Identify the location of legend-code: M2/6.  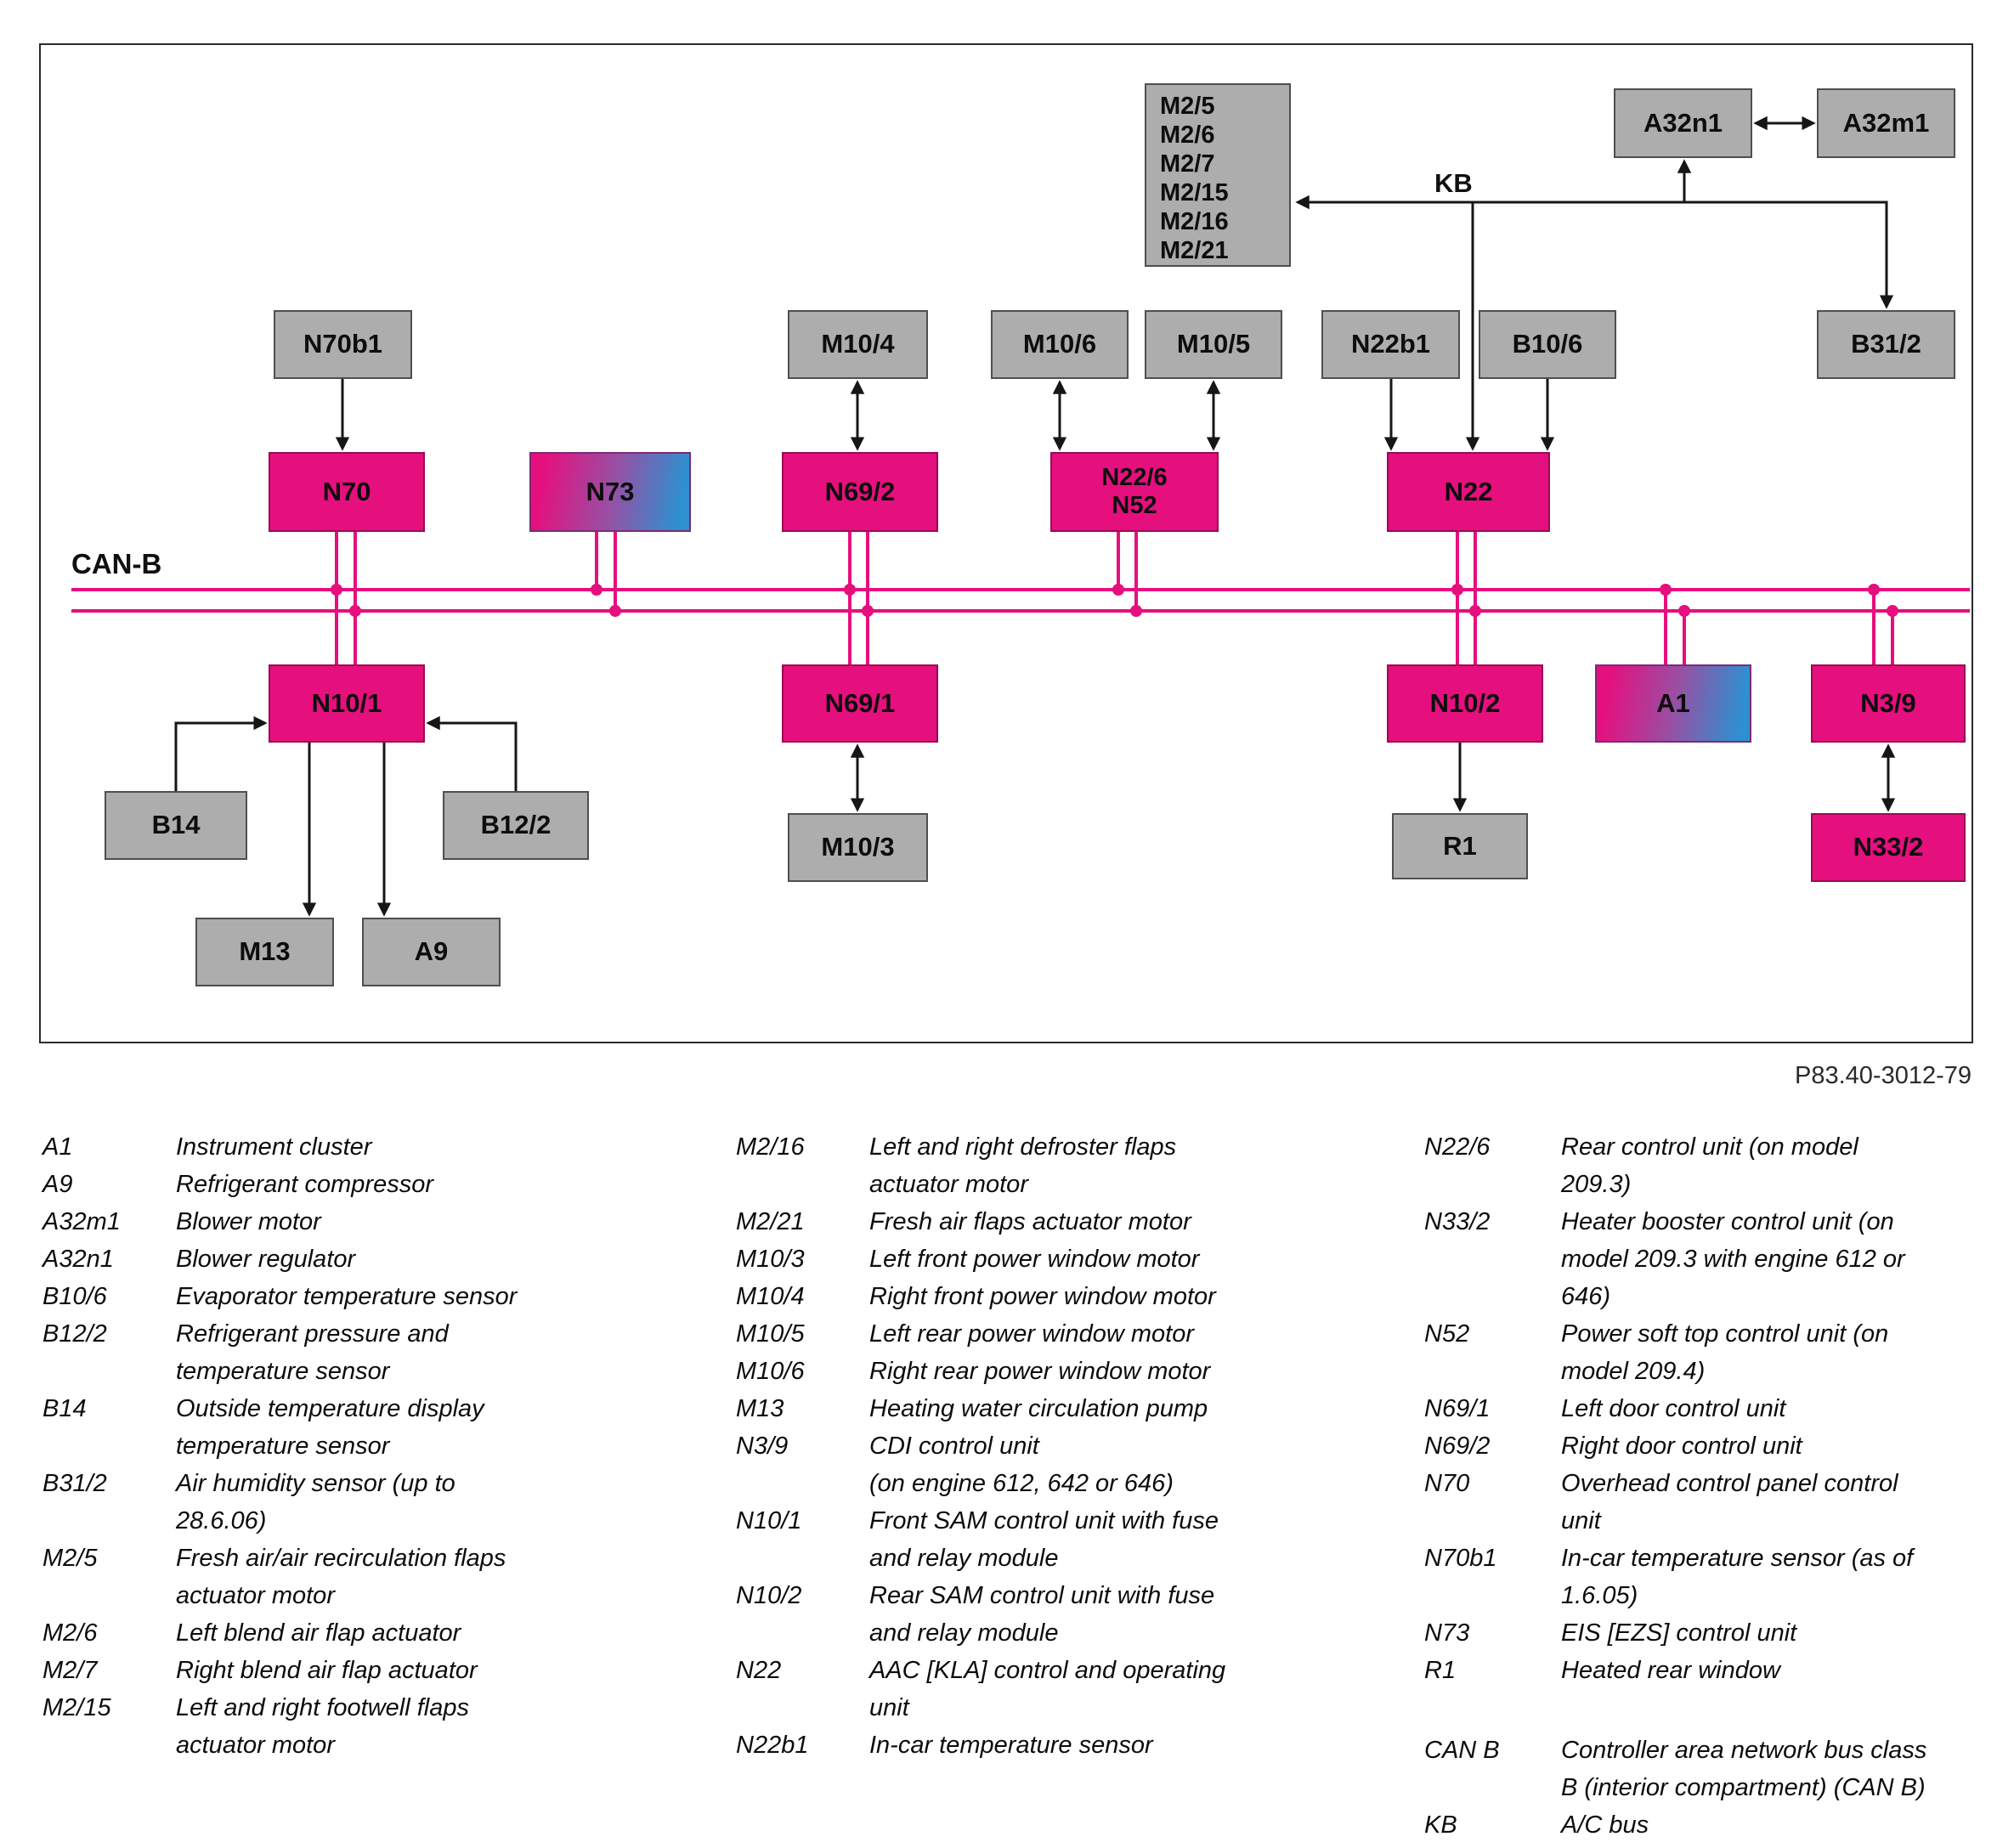
(70, 1633).